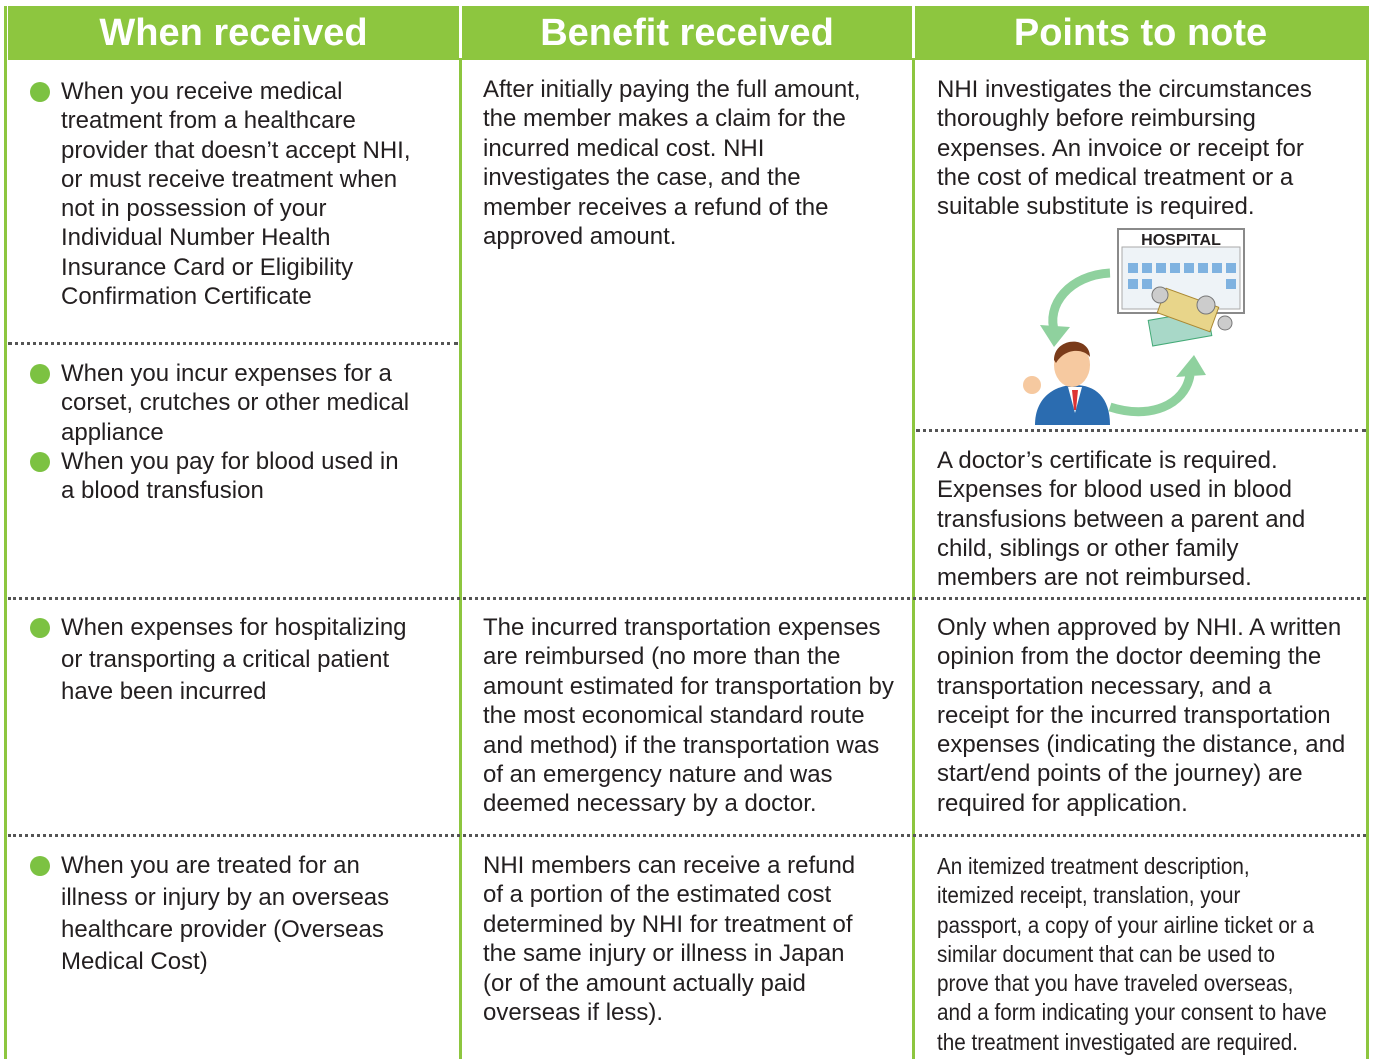  What do you see at coordinates (668, 924) in the screenshot?
I see `text-line: determined by NHI for treatment of` at bounding box center [668, 924].